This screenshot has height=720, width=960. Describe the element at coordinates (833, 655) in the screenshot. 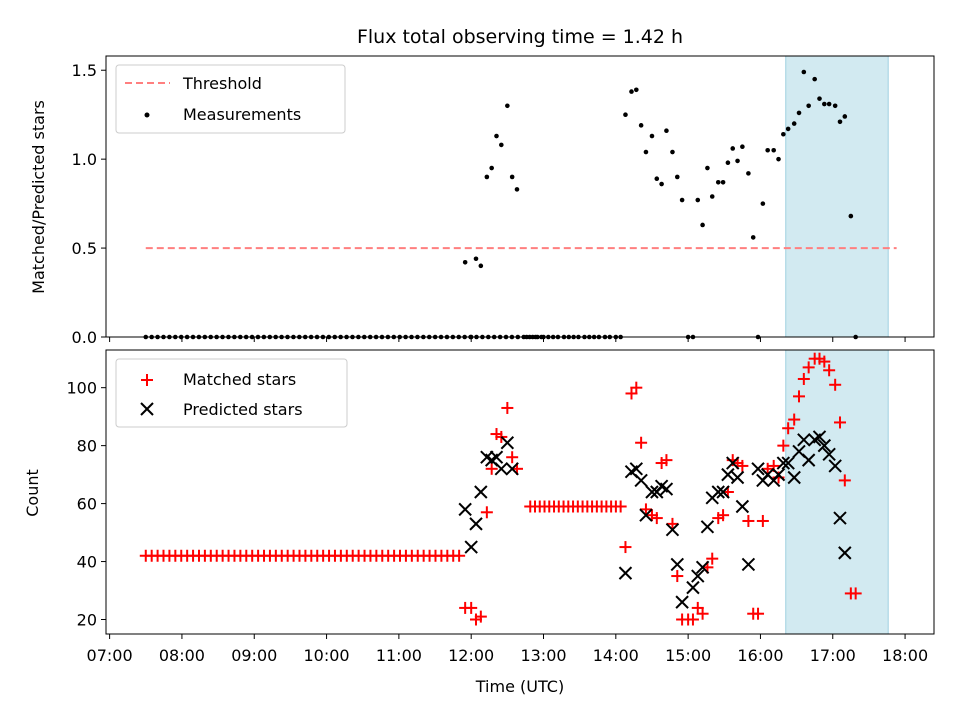

I see `x-tick-label: 17:00` at that location.